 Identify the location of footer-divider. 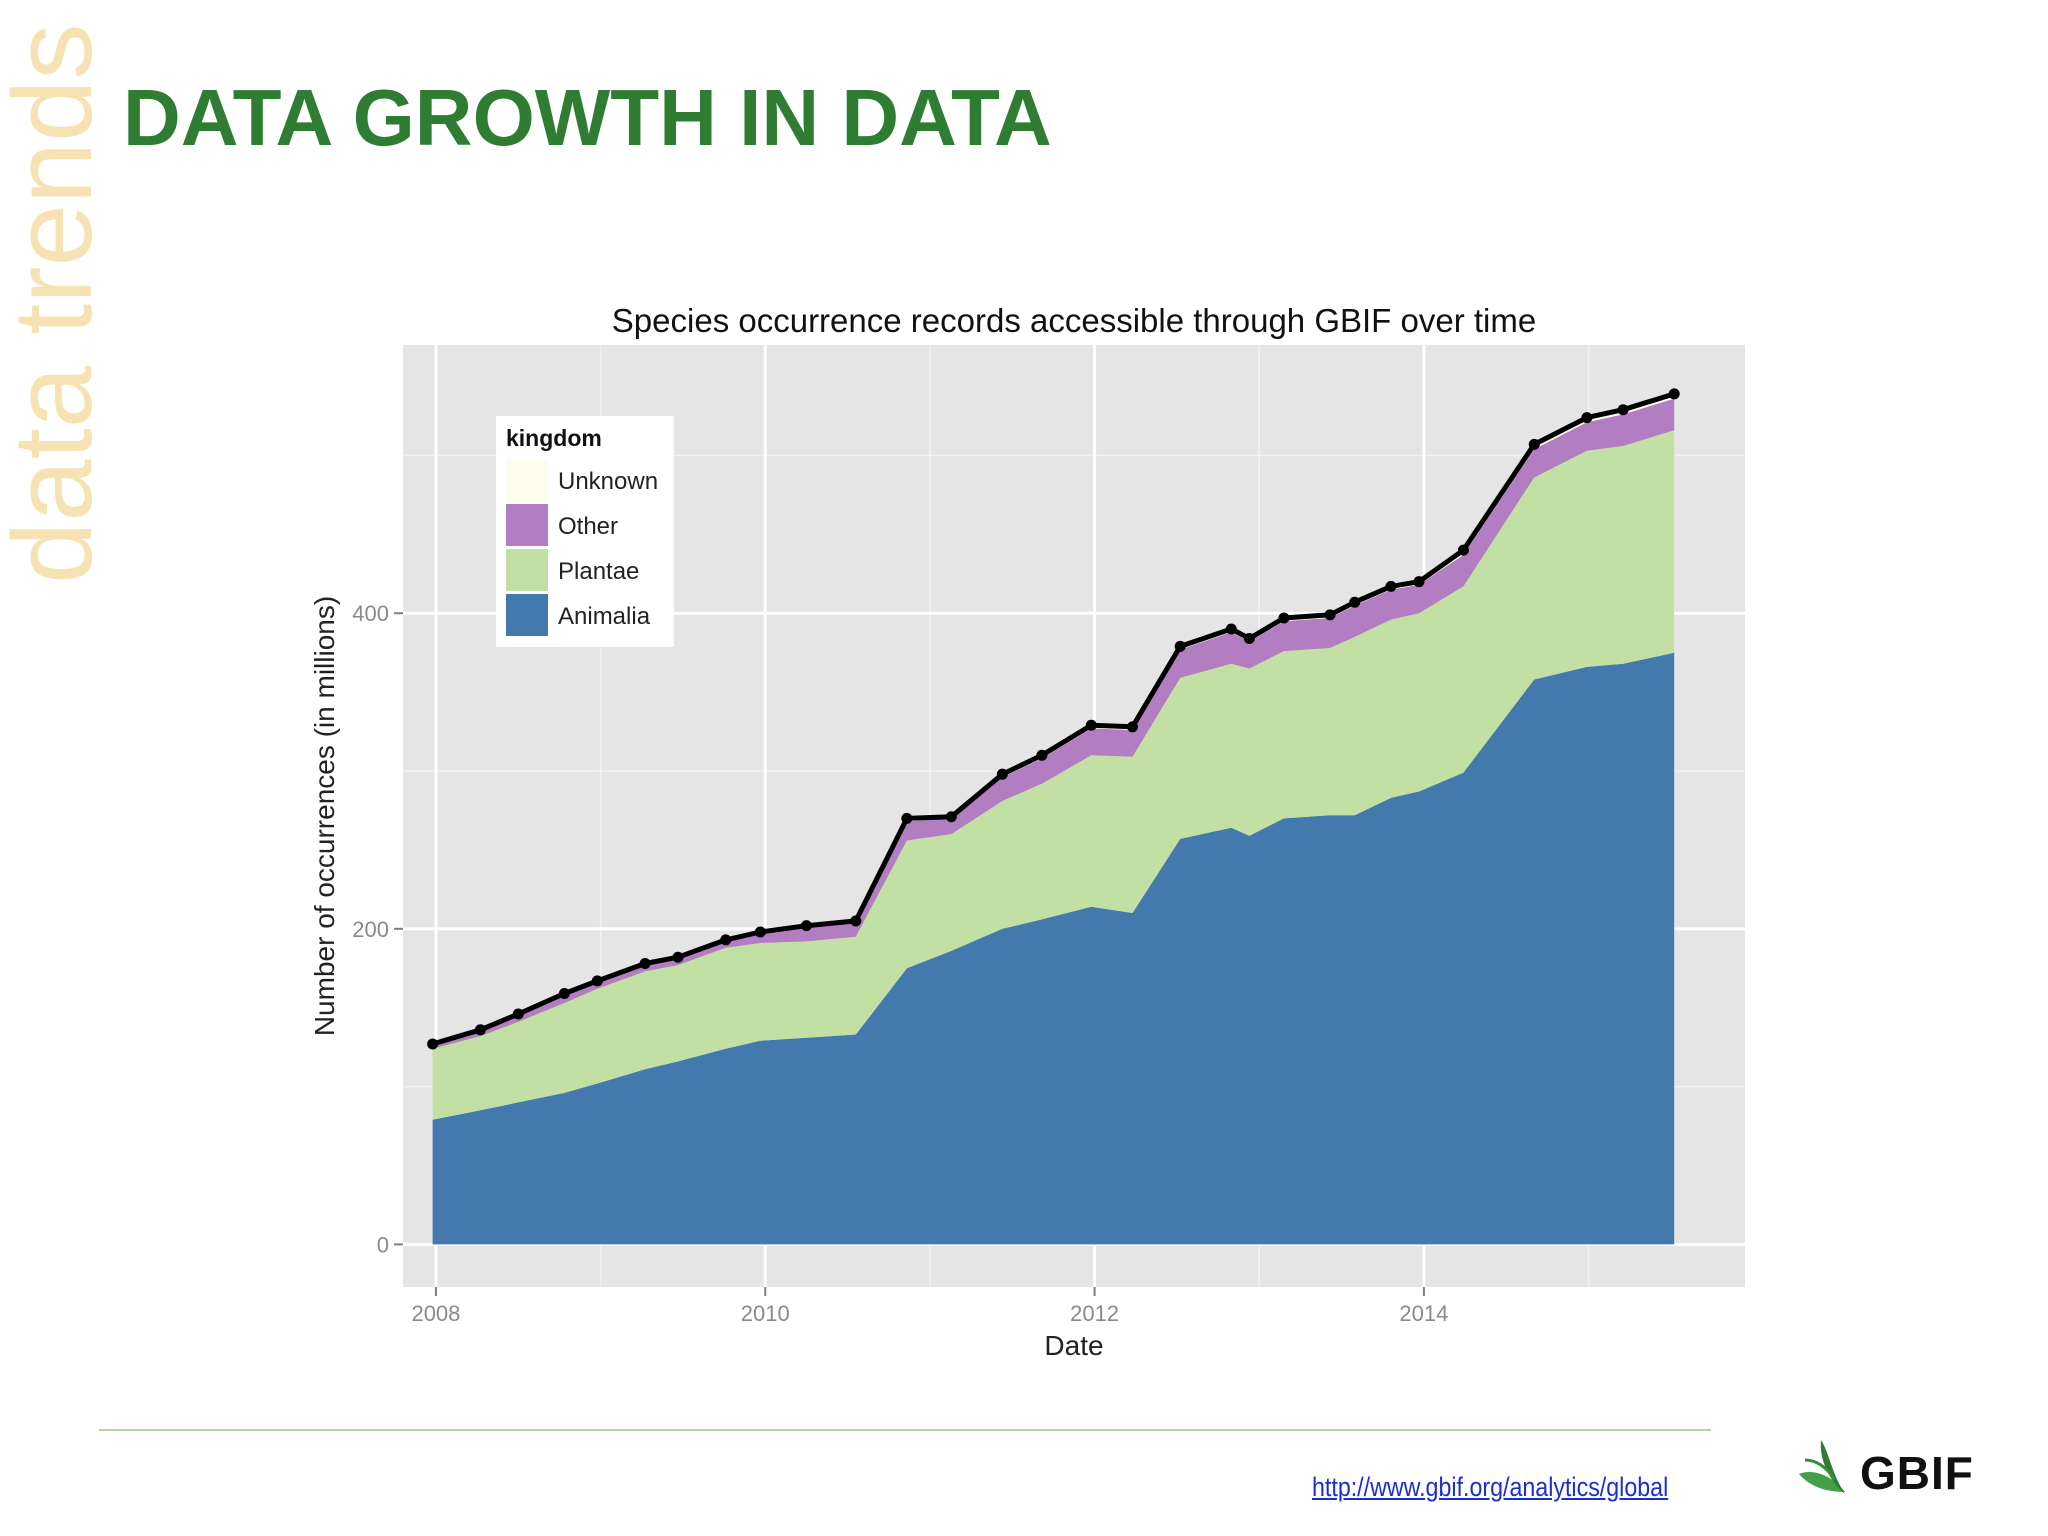
(905, 1430).